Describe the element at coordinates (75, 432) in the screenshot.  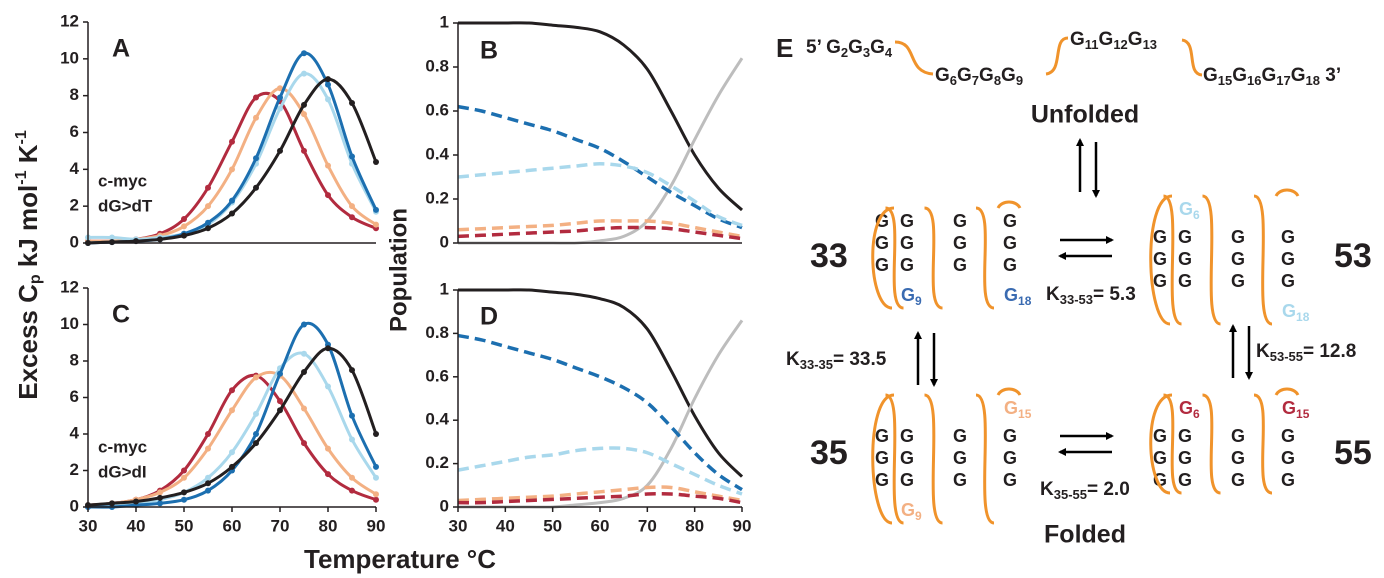
I see `y-tick-label: 4` at that location.